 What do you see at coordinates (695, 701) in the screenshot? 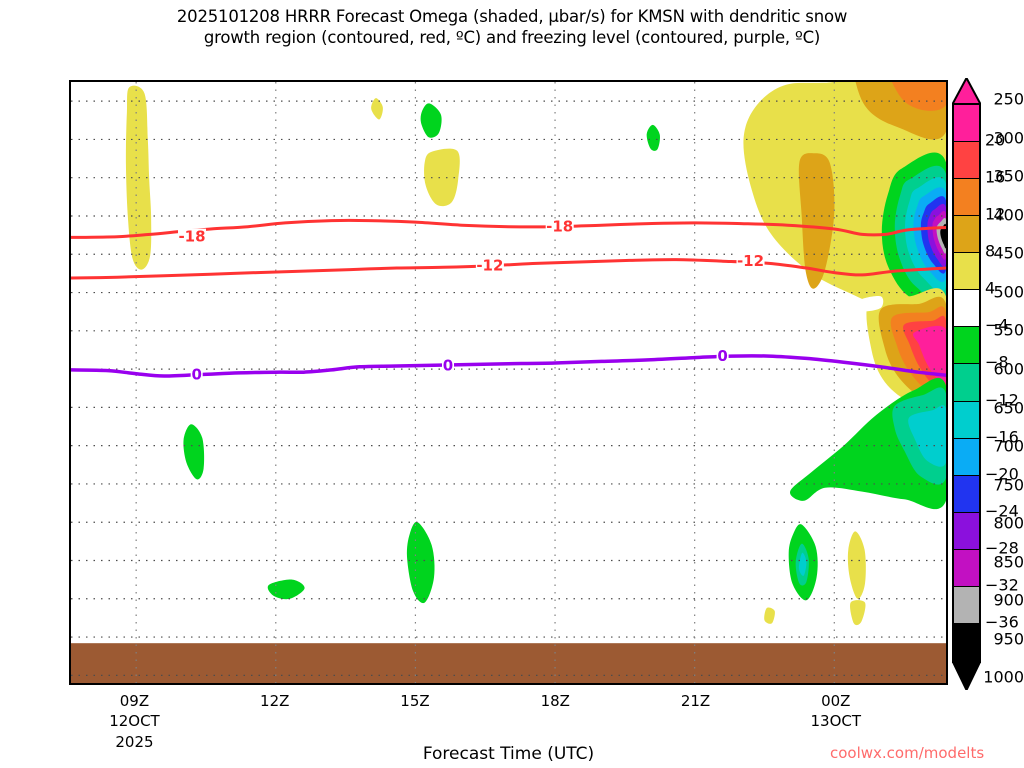
I see `x-tick-21Z: 21Z` at bounding box center [695, 701].